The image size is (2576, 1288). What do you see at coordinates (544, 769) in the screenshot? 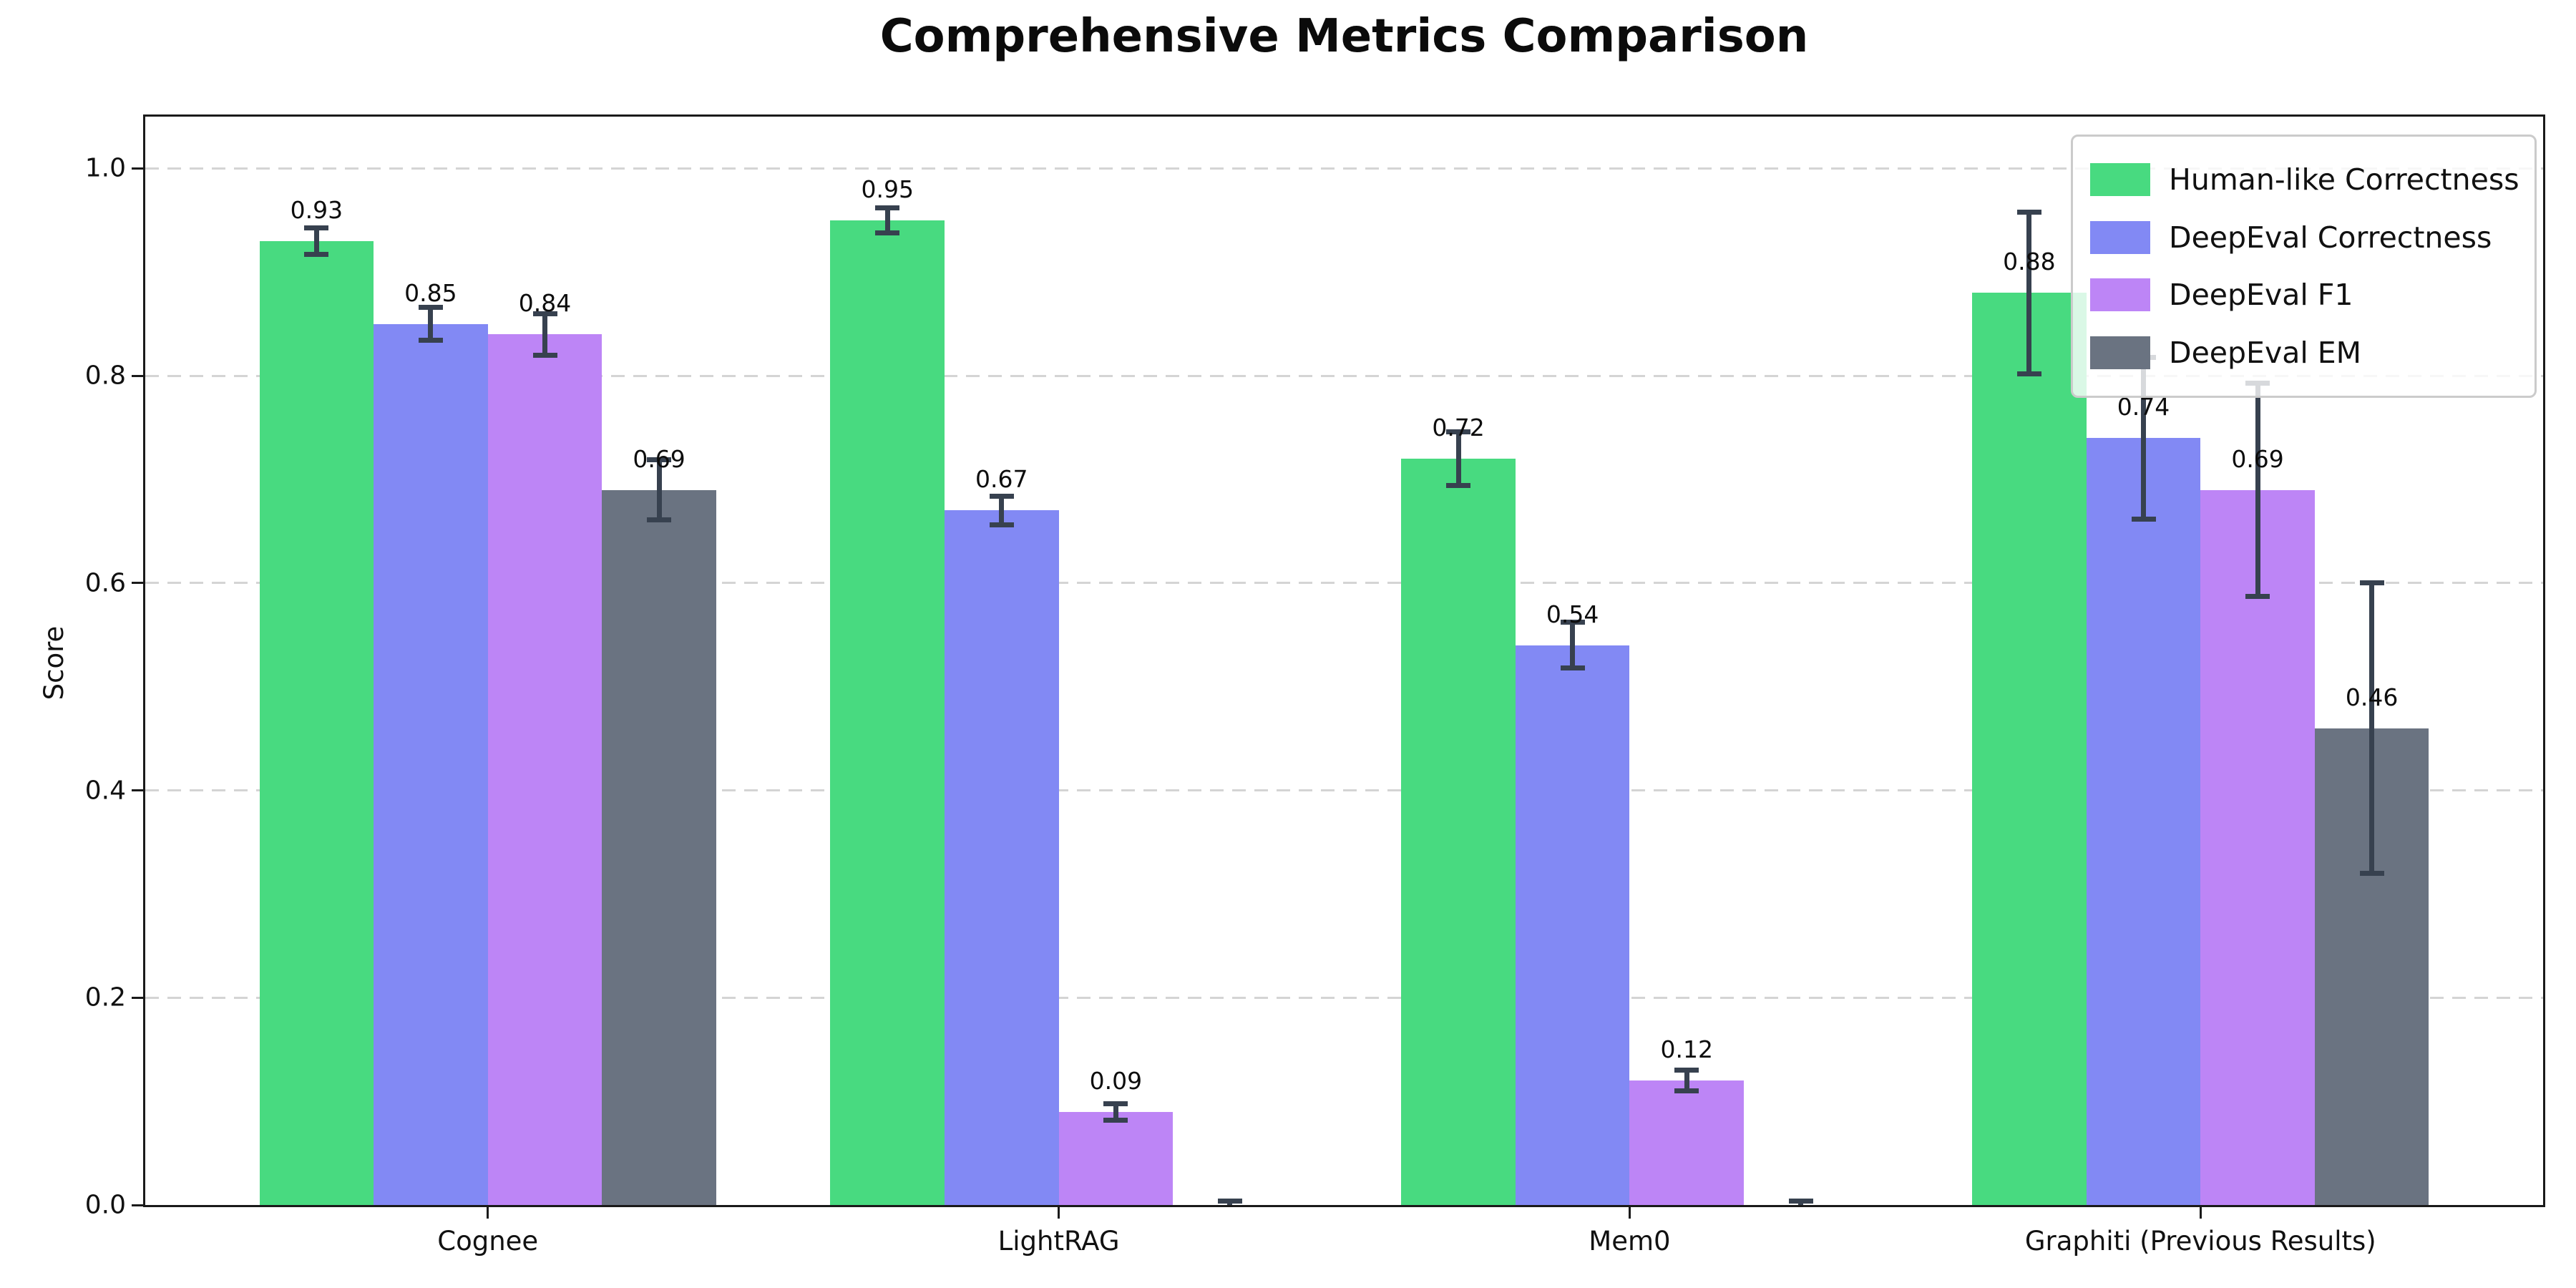
I see `bar-cognee-deepeval-f1` at bounding box center [544, 769].